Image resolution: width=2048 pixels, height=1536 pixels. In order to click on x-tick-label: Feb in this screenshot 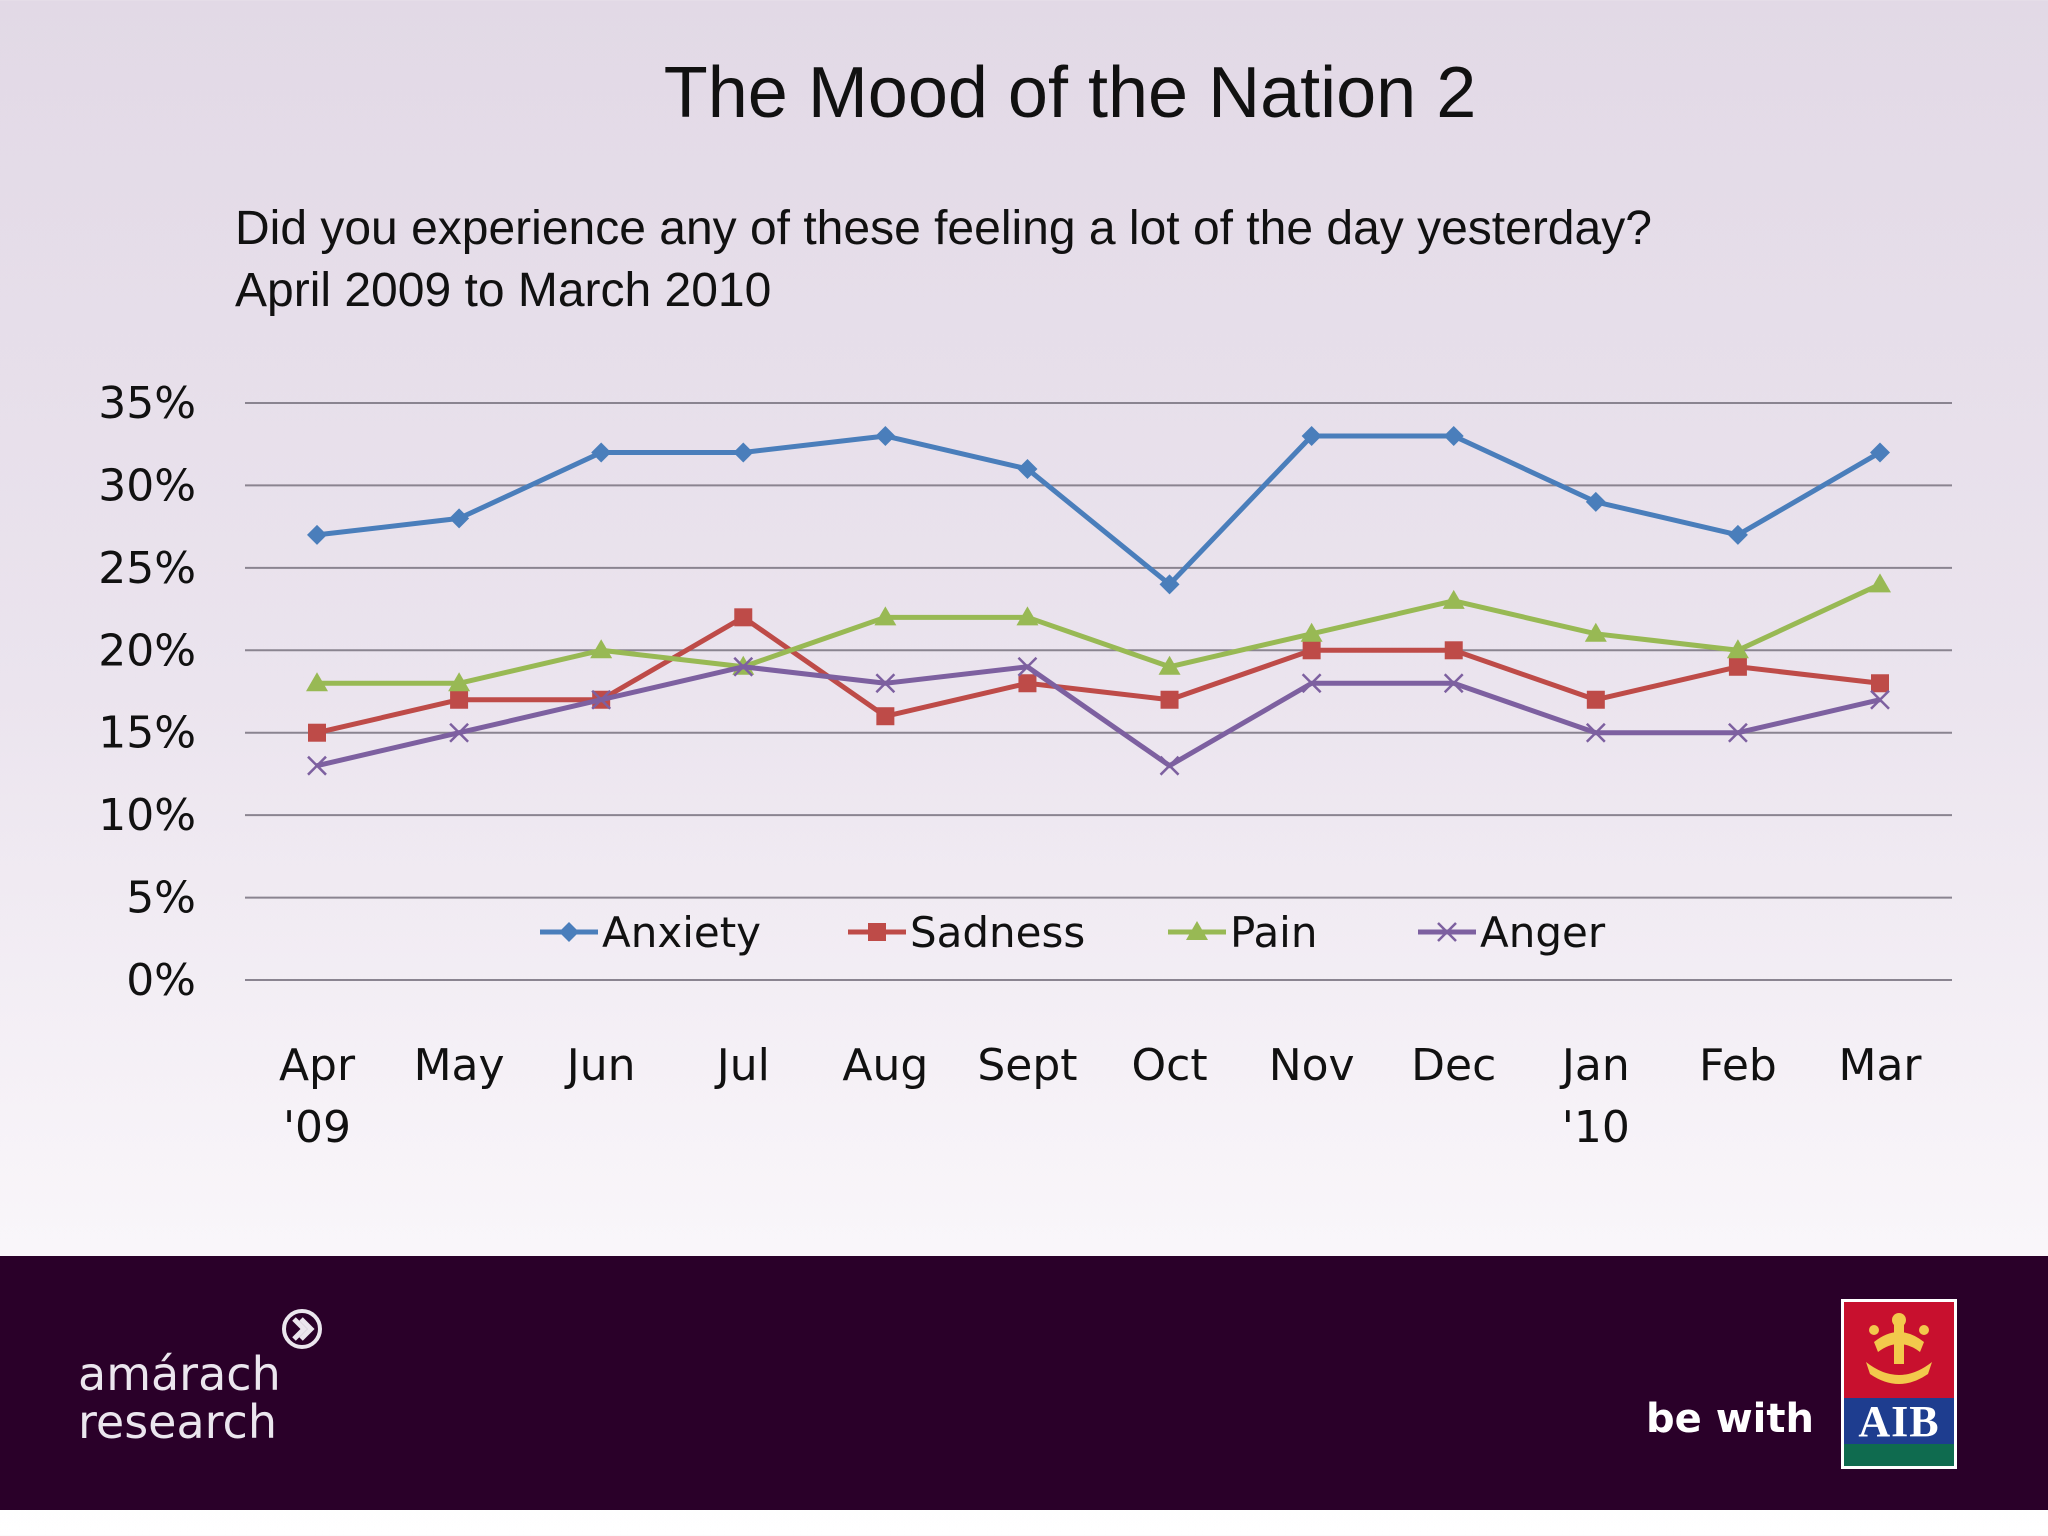, I will do `click(1738, 1065)`.